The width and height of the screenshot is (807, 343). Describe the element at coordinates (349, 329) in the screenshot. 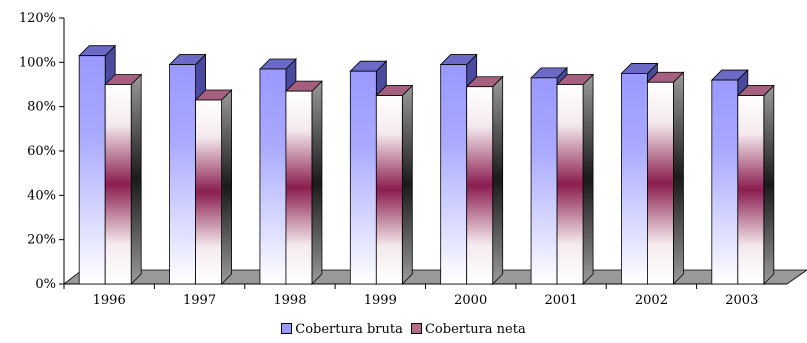

I see `legend-label-bruta: Cobertura bruta` at that location.